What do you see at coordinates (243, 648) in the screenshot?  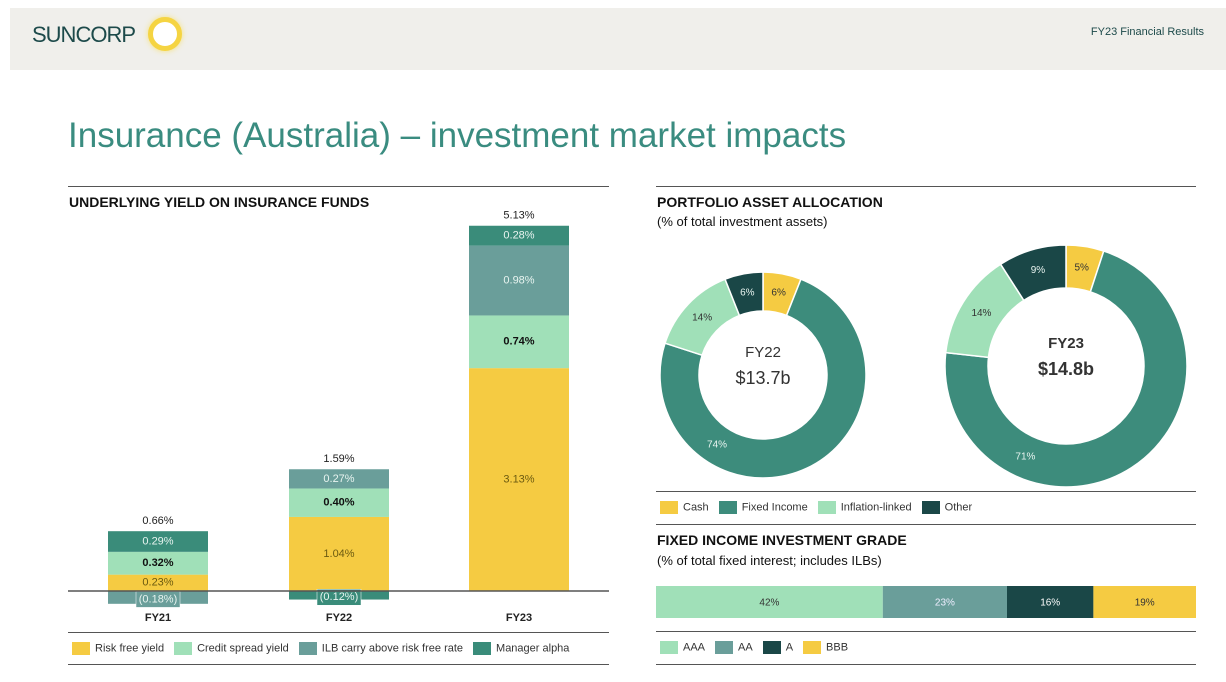 I see `legend-label: Credit spread yield` at bounding box center [243, 648].